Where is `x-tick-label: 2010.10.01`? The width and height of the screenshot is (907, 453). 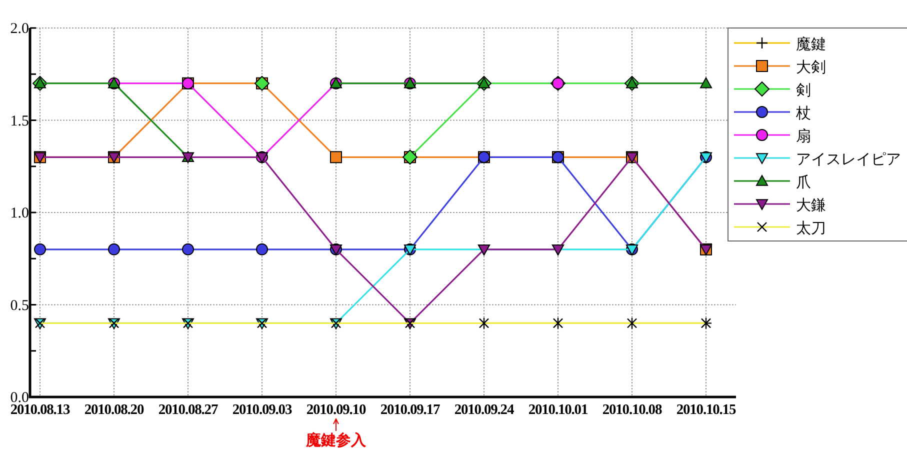 x-tick-label: 2010.10.01 is located at coordinates (558, 410).